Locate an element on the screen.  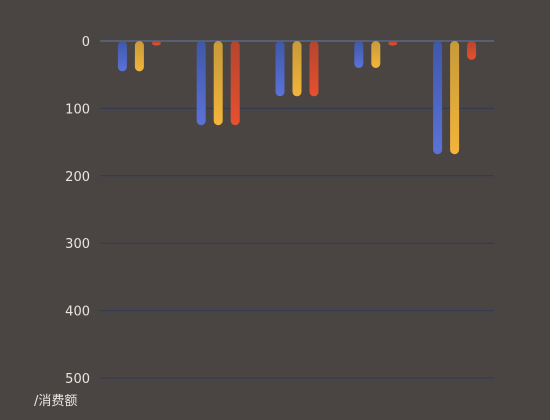
y-tick-label: 200 is located at coordinates (77, 177).